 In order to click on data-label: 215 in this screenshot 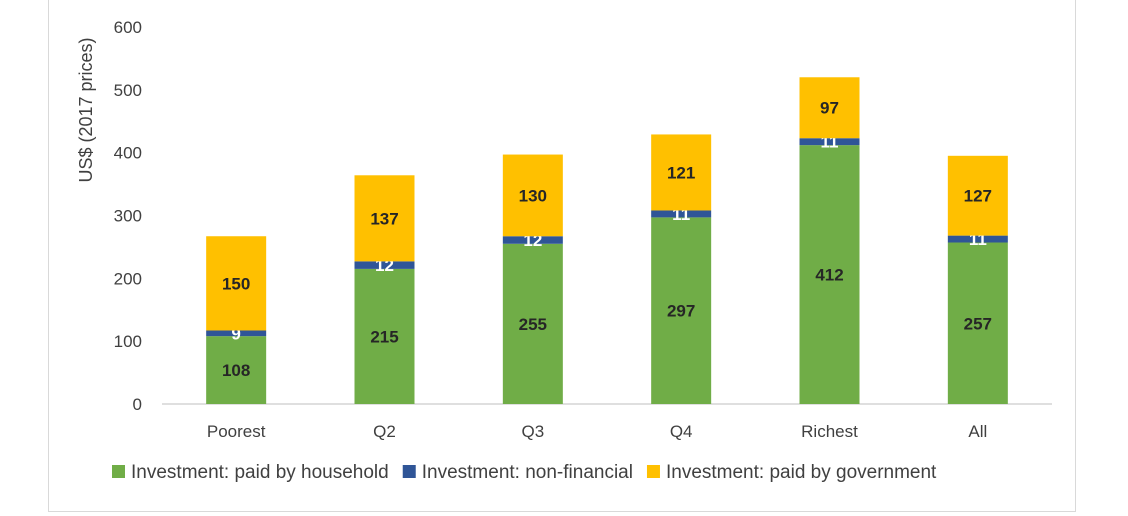, I will do `click(384, 336)`.